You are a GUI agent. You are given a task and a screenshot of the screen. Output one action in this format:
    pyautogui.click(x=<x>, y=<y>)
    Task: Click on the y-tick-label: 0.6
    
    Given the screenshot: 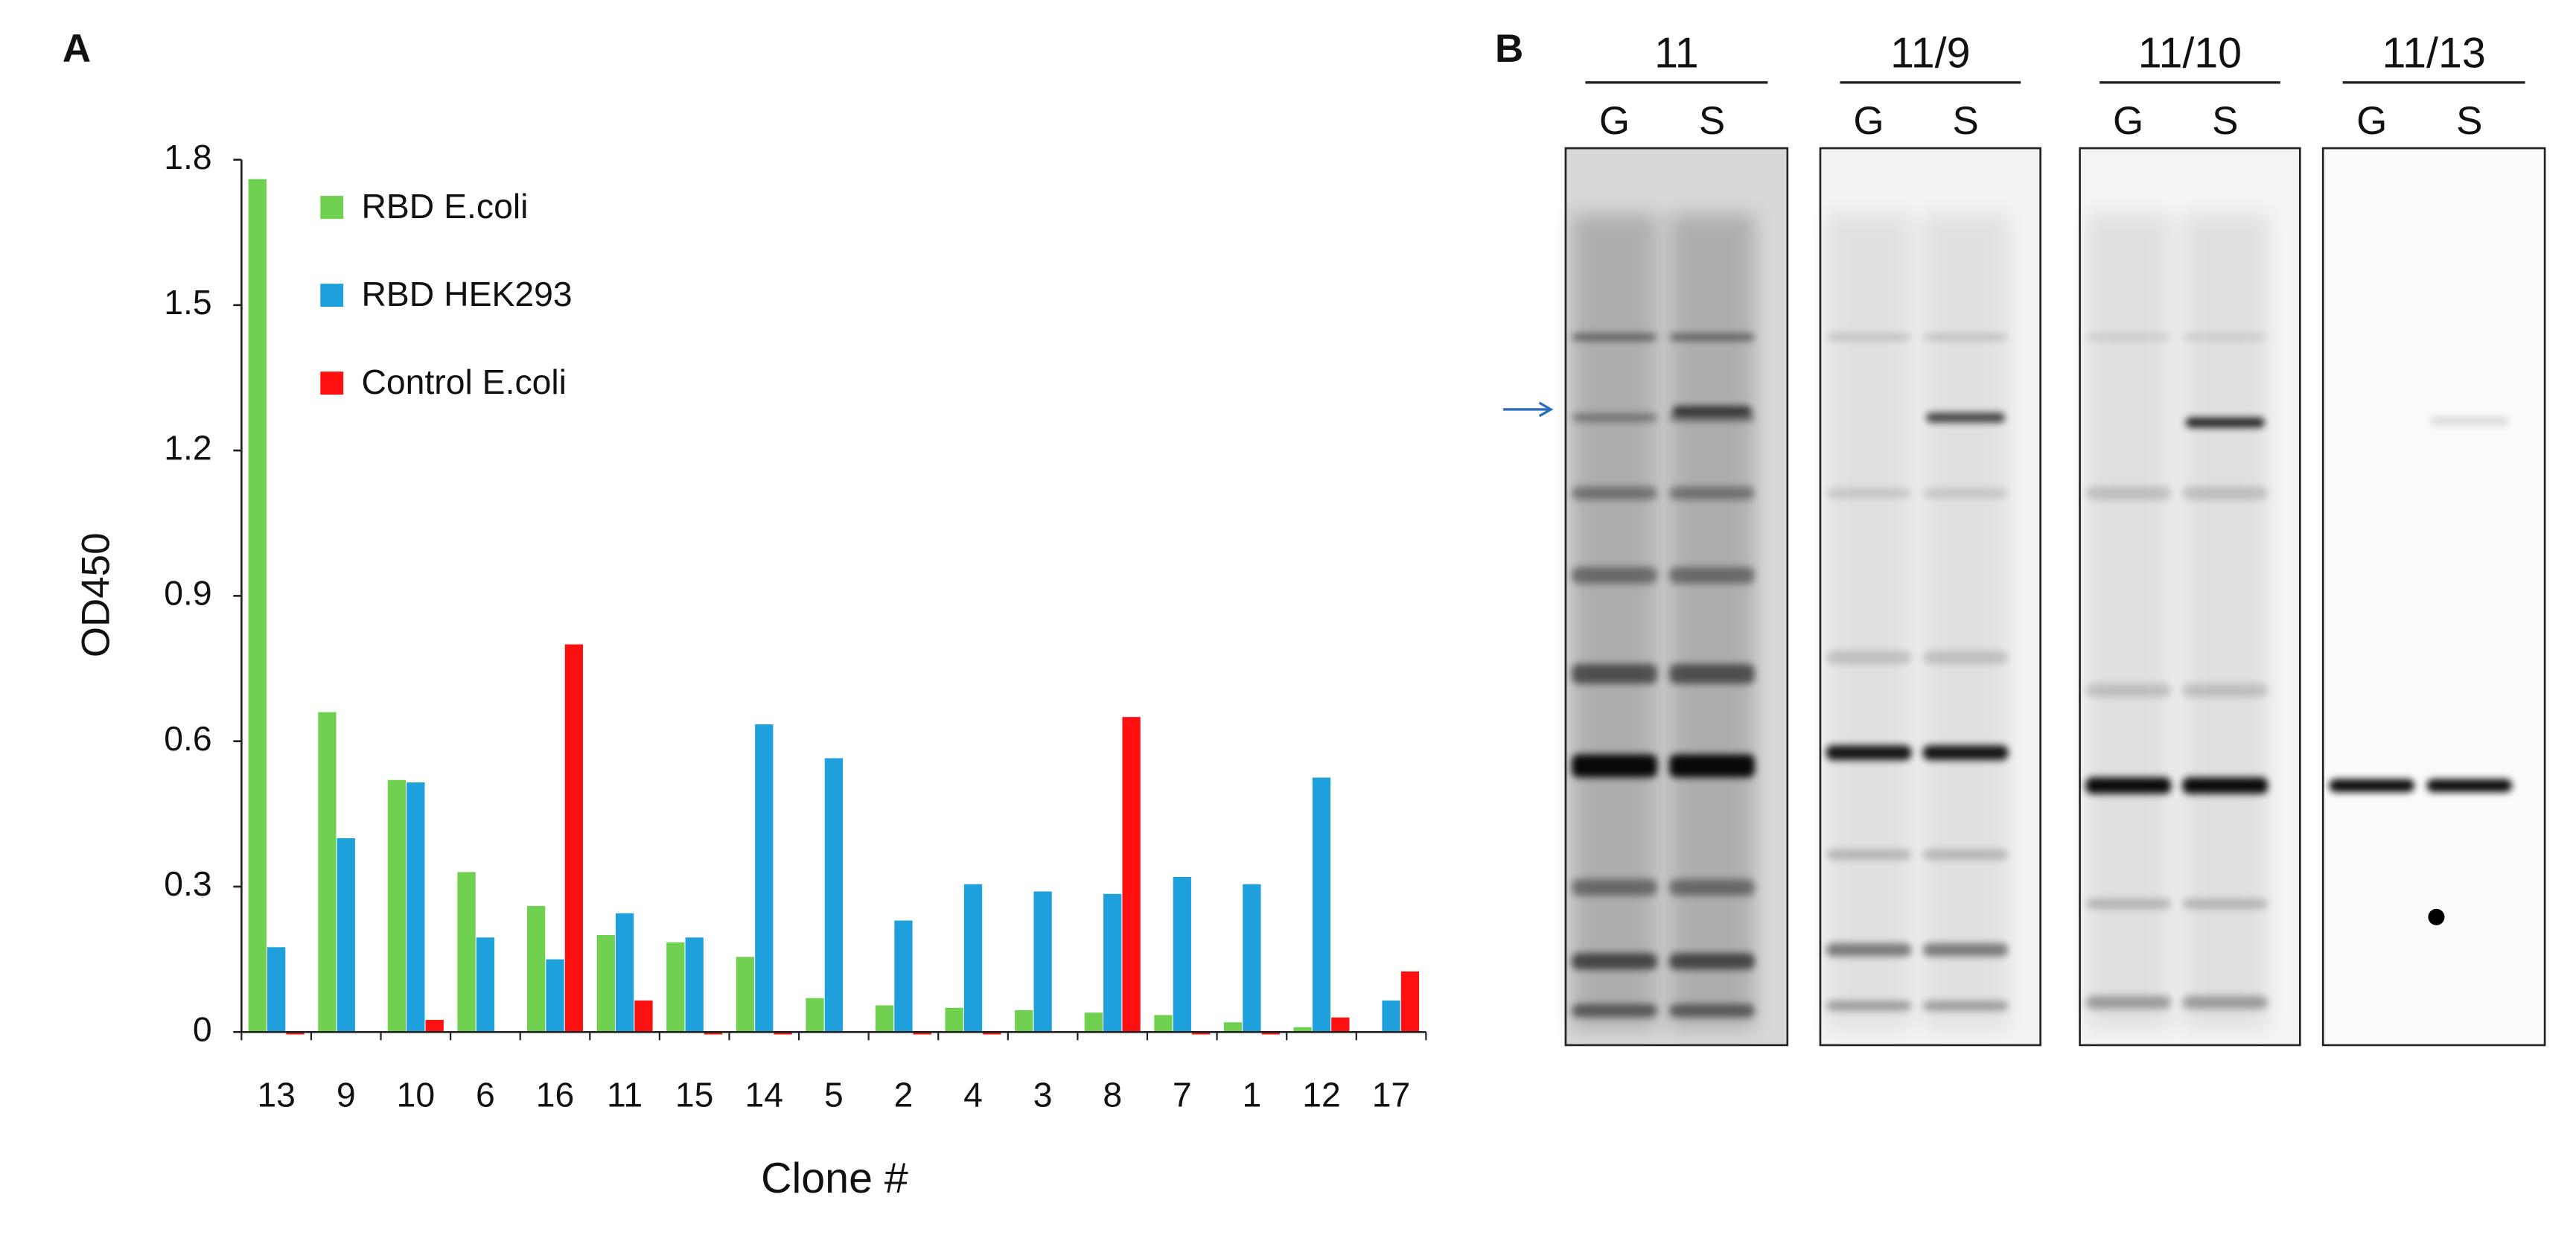 What is the action you would take?
    pyautogui.click(x=187, y=738)
    